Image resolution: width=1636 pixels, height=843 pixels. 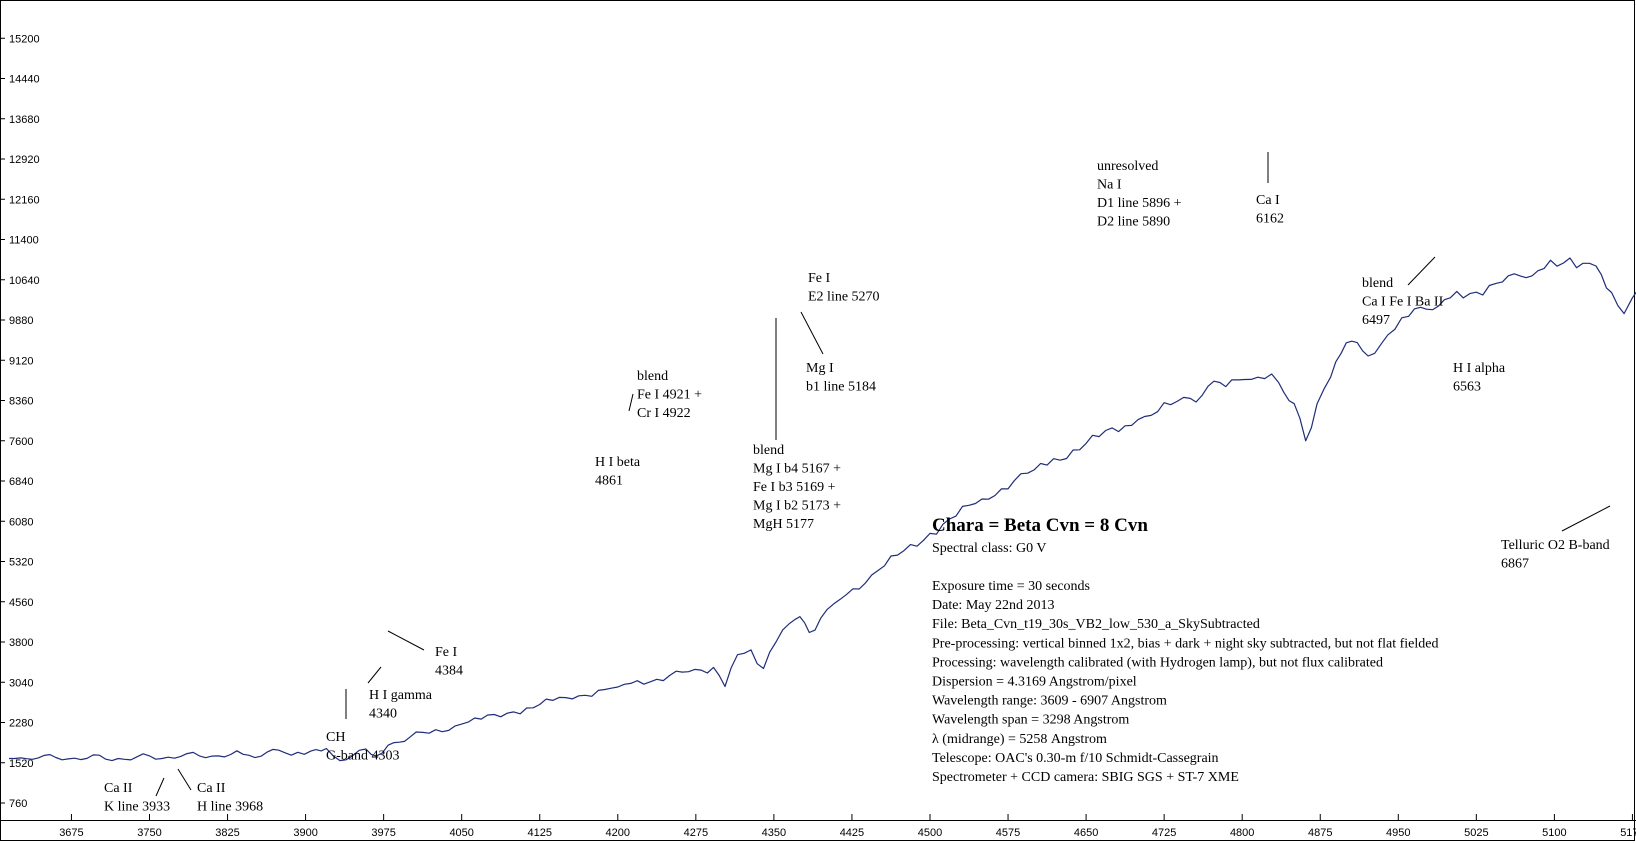 I want to click on info-line: Wavelength span = 3298 Angstrom, so click(x=1030, y=720).